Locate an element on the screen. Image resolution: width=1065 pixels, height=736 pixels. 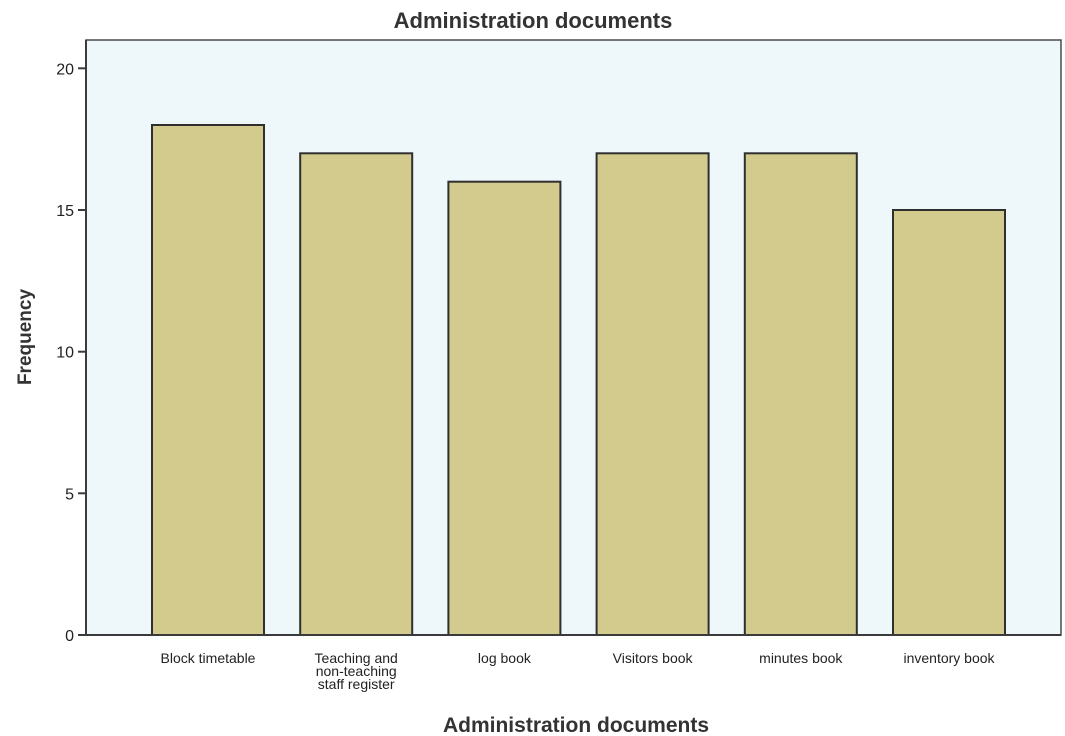
y-ticks-layer: 0 5 10 15 20 is located at coordinates (71, 353).